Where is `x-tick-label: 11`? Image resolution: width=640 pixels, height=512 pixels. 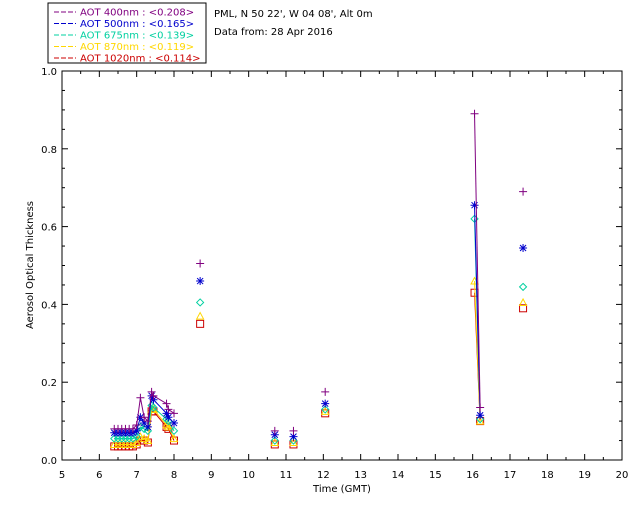 x-tick-label: 11 is located at coordinates (286, 475).